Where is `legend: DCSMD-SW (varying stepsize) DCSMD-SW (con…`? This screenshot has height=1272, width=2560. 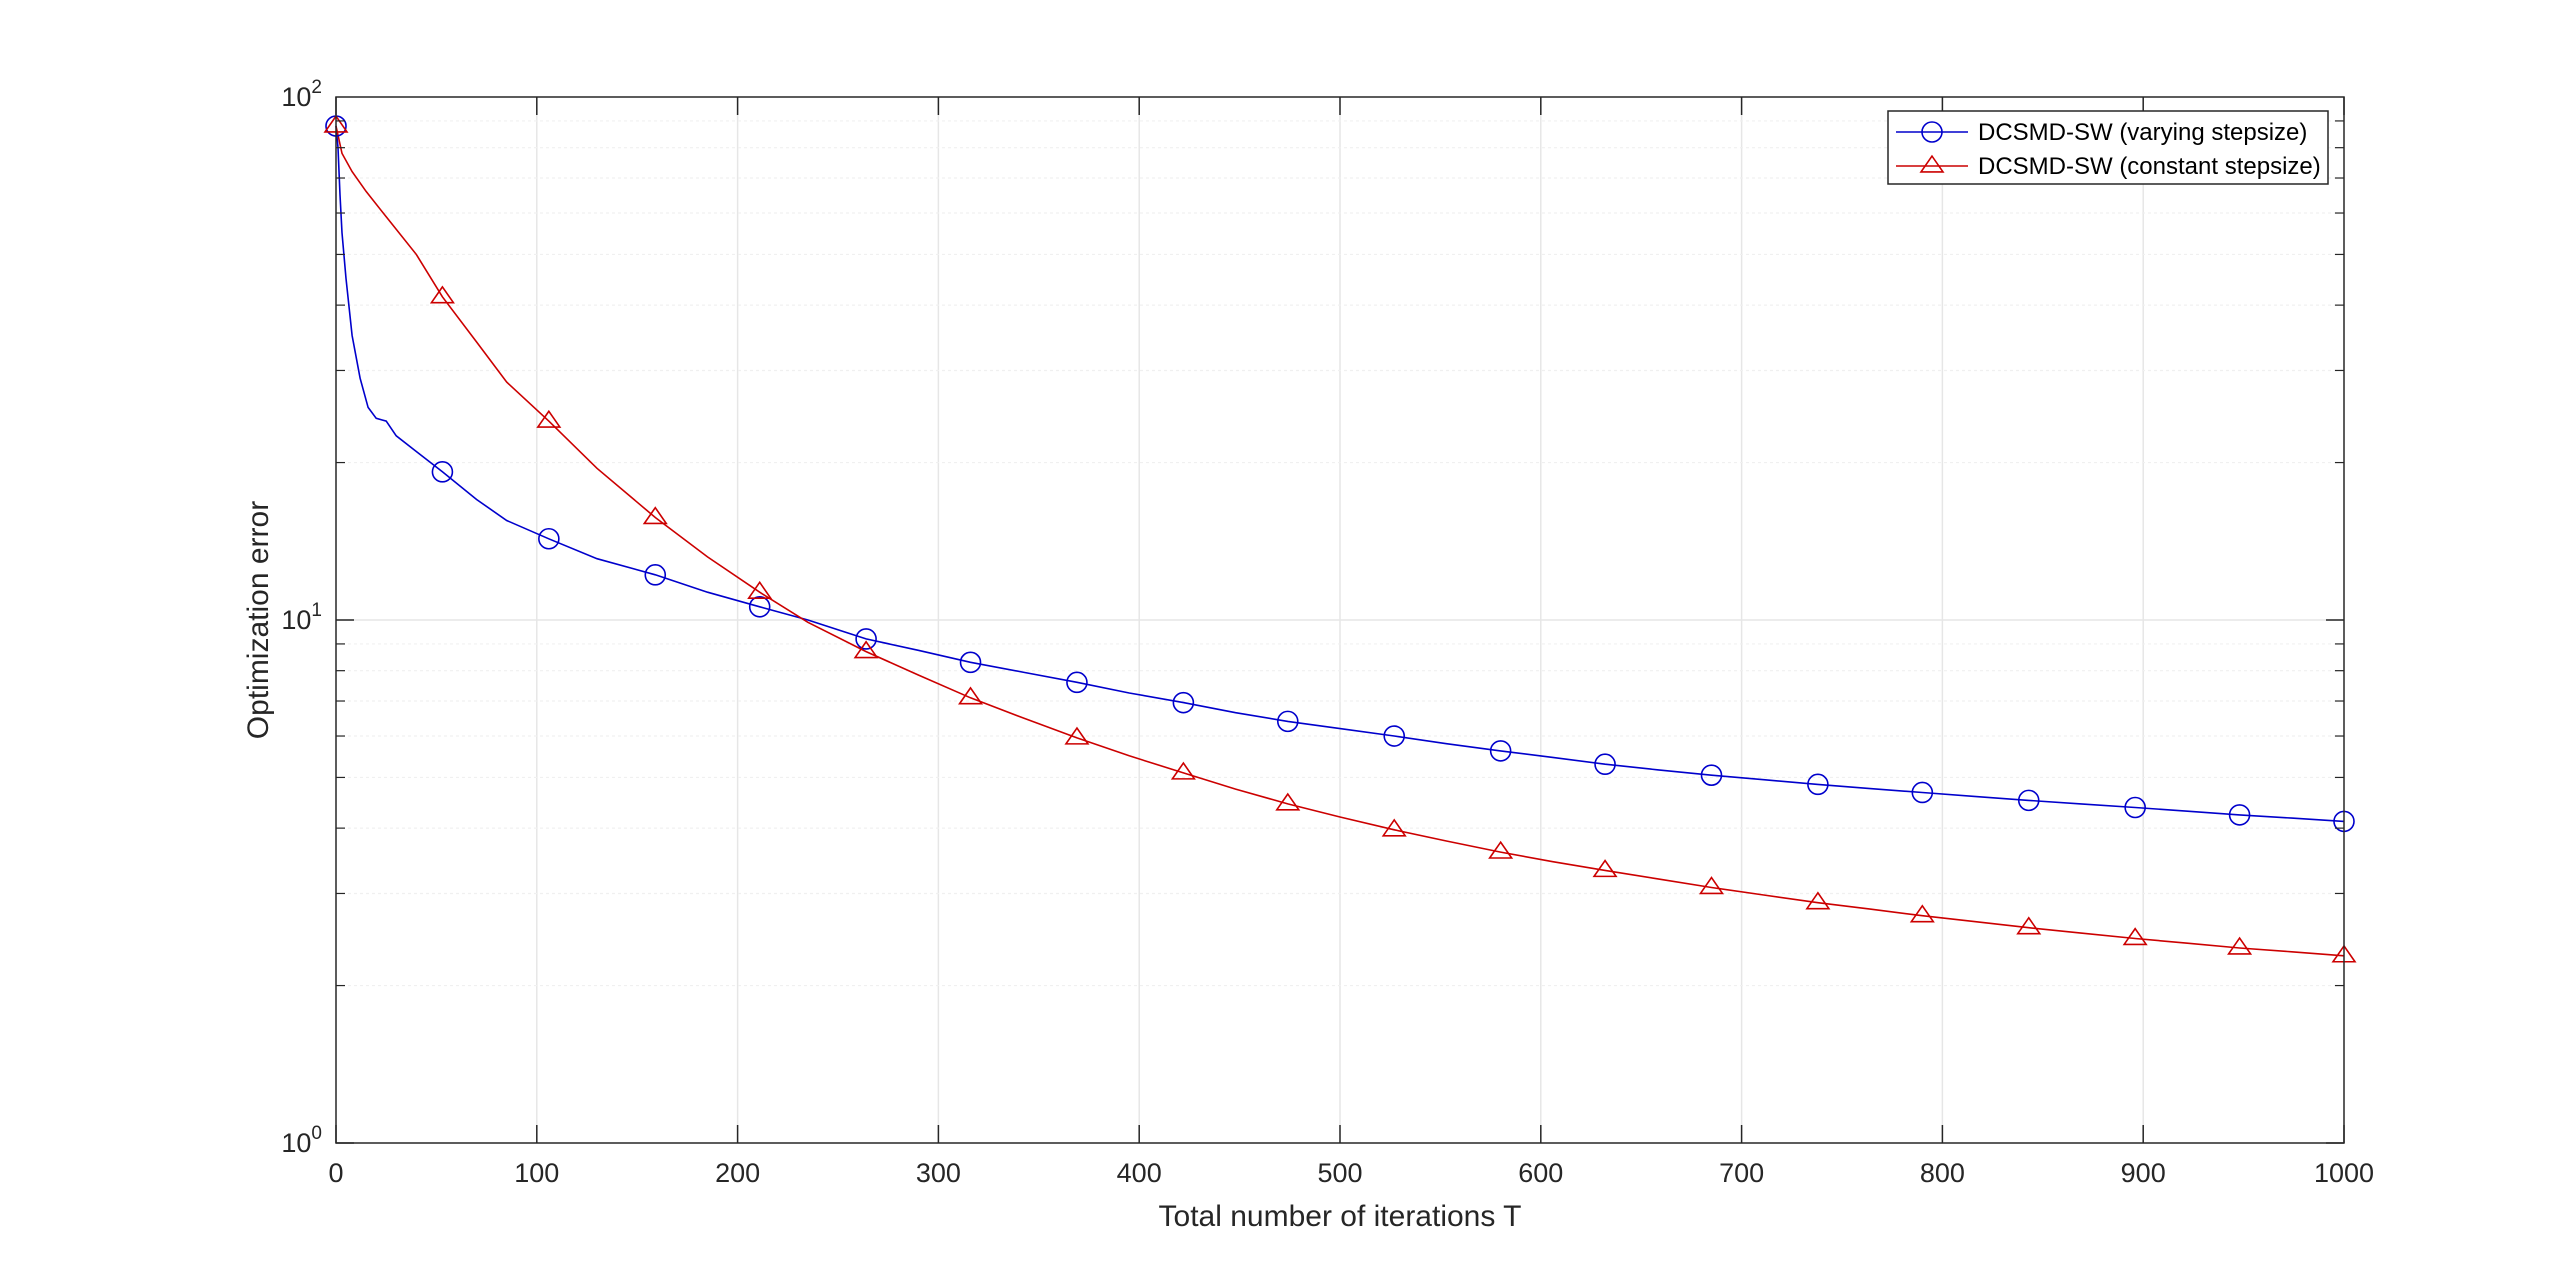
legend: DCSMD-SW (varying stepsize) DCSMD-SW (con… is located at coordinates (2108, 147).